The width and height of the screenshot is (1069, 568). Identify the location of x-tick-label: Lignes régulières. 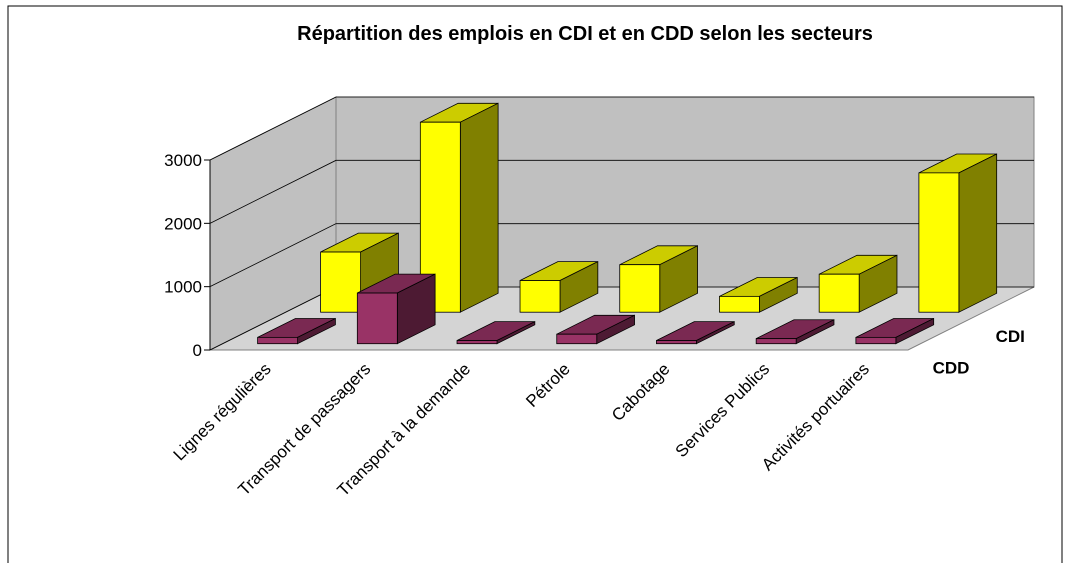
(222, 411).